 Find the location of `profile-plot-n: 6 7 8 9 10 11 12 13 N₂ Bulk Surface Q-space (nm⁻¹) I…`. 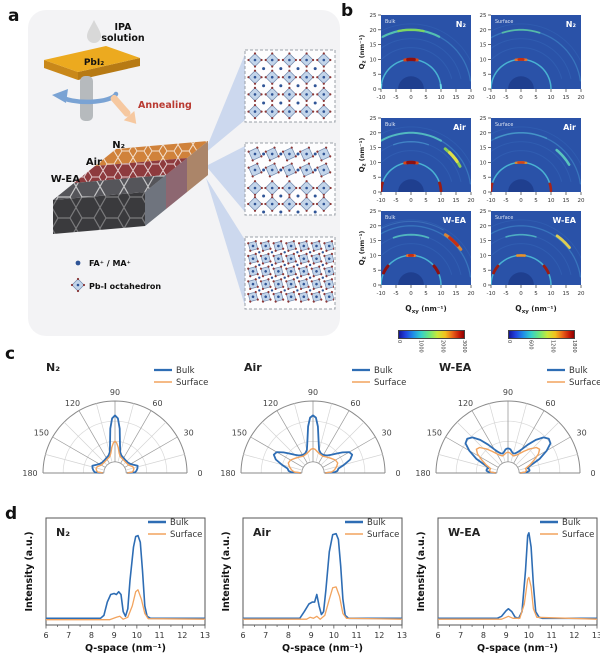

profile-plot-n: 6 7 8 9 10 11 12 13 N₂ Bulk Surface Q-space (nm⁻¹) I… is located at coordinates (117, 585).